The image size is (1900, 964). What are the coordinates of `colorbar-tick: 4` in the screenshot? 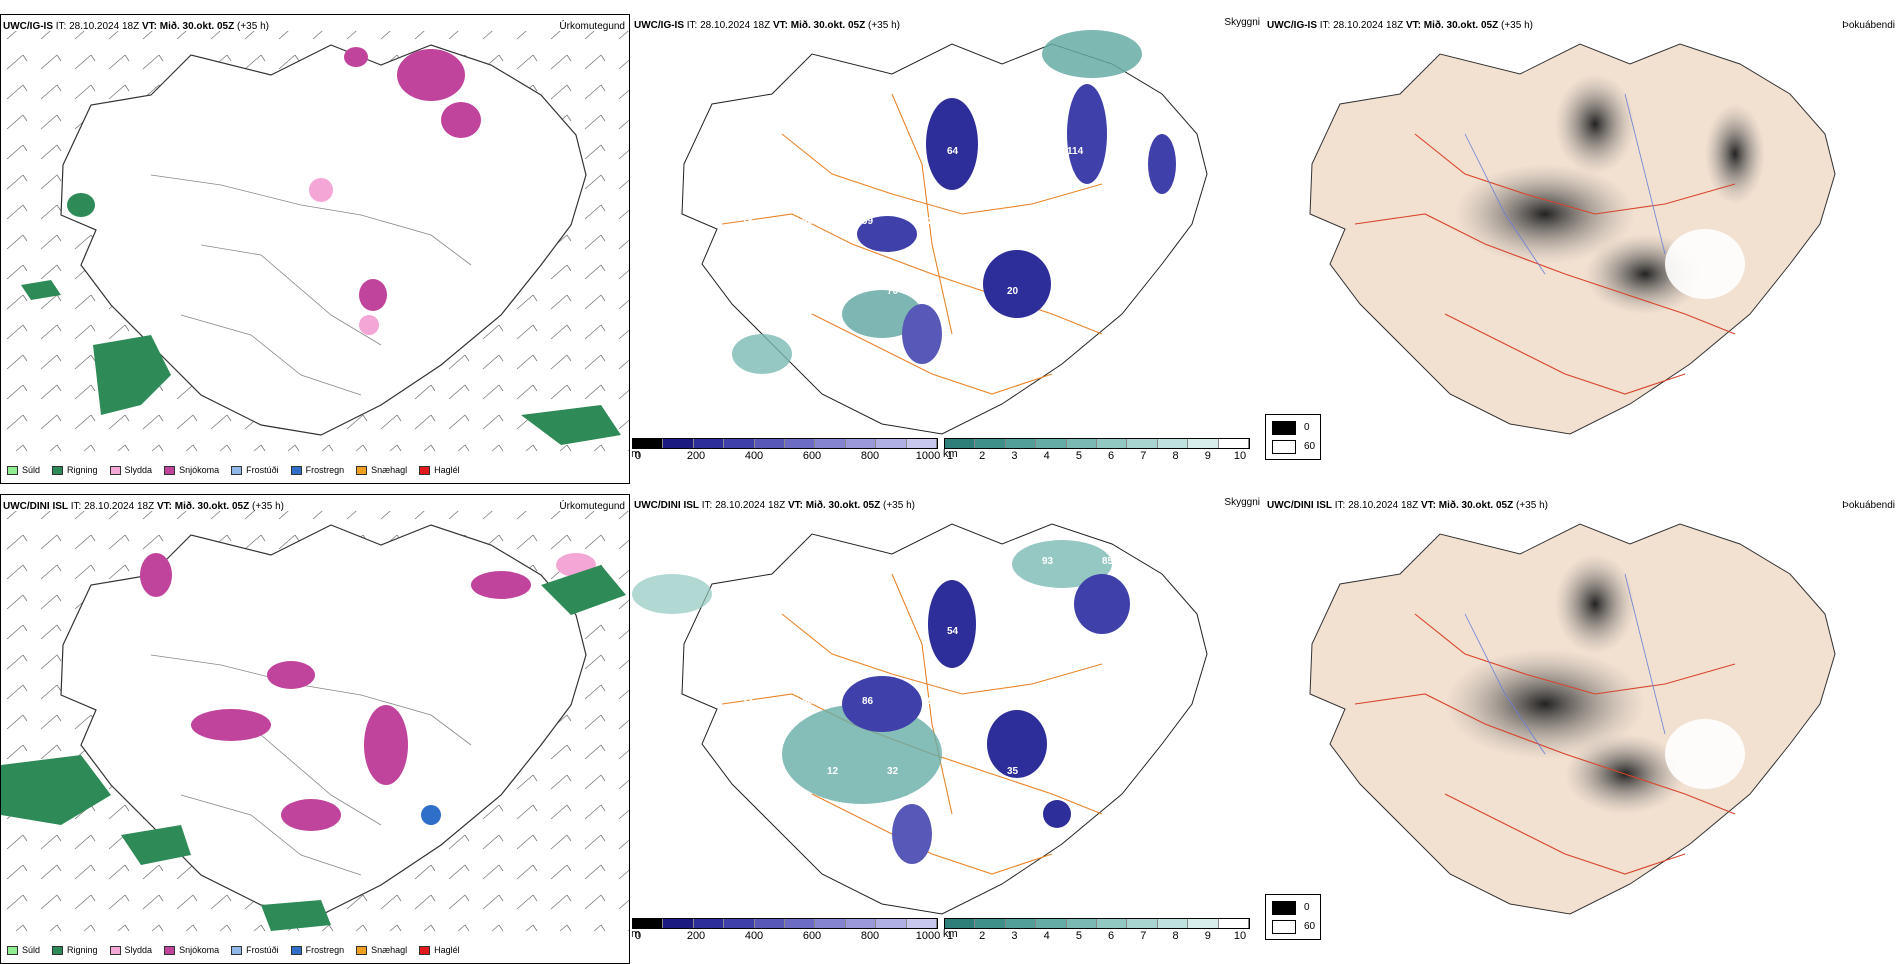 It's located at (1046, 936).